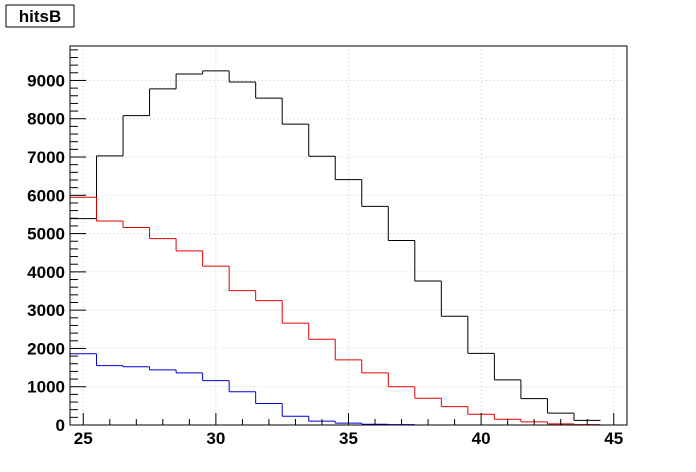 This screenshot has width=696, height=472. I want to click on title-box-frame, so click(40, 16).